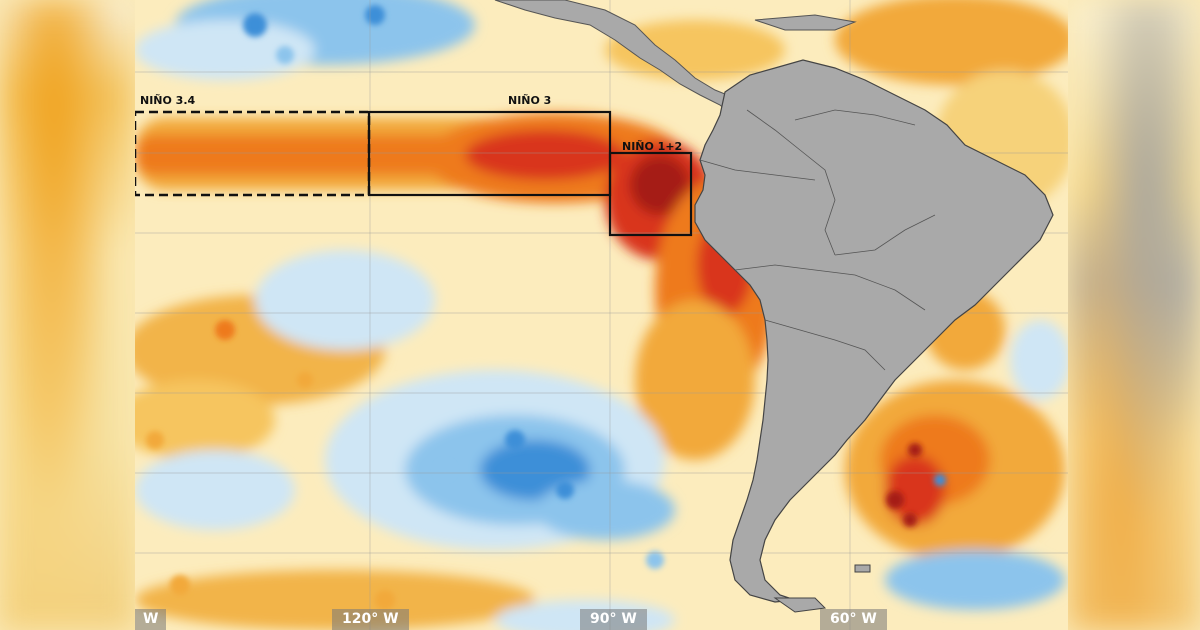 Image resolution: width=1200 pixels, height=630 pixels. What do you see at coordinates (853, 619) in the screenshot?
I see `longitude-label-60w: 60° W` at bounding box center [853, 619].